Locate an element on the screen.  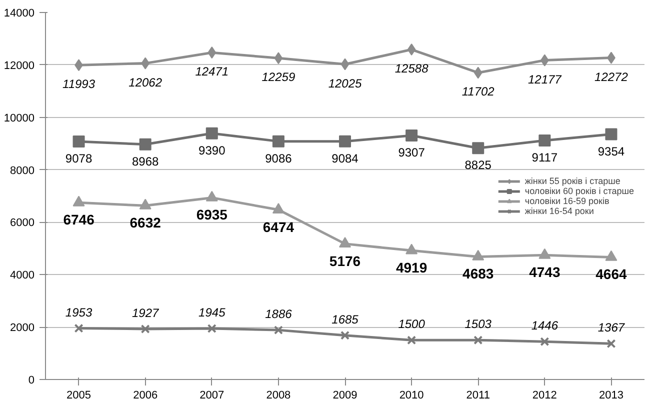
data-label: 4664 is located at coordinates (612, 274).